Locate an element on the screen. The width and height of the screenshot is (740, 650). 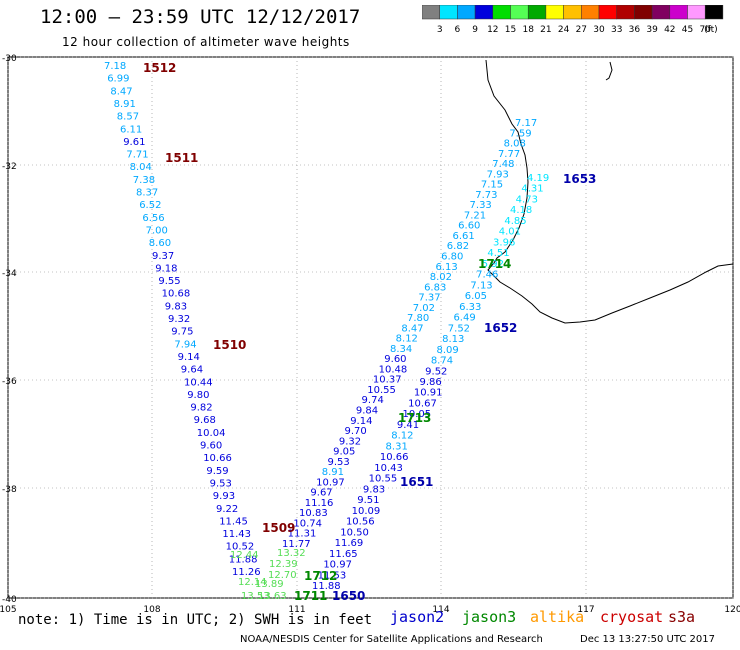
lon-tick-label: 105 is located at coordinates (8, 610).